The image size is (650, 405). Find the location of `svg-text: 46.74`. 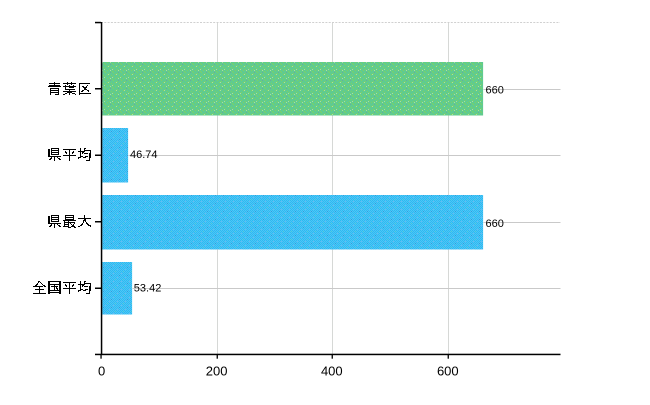

svg-text: 46.74 is located at coordinates (144, 155).